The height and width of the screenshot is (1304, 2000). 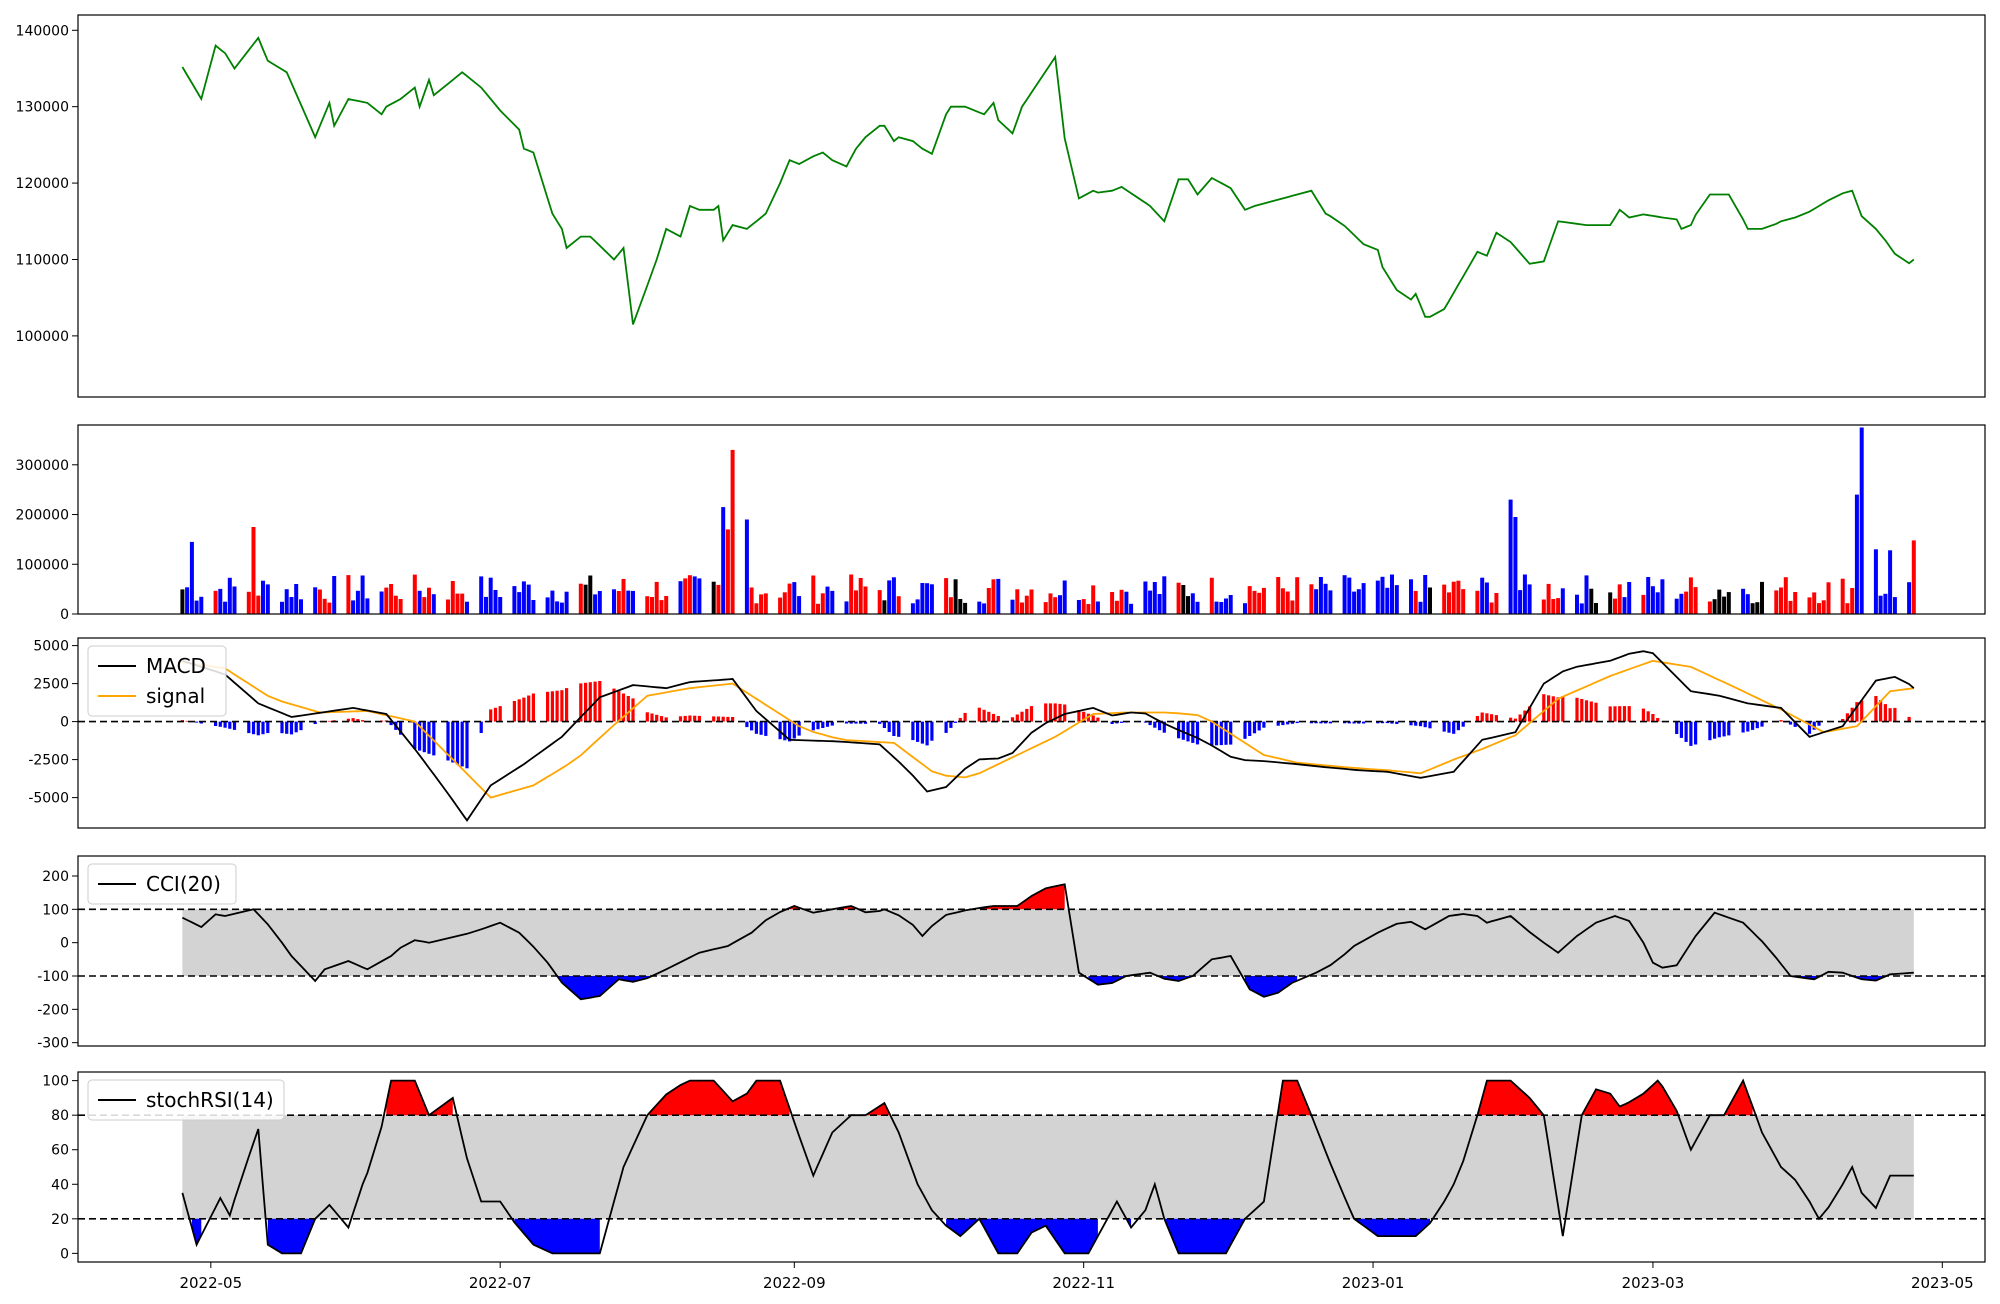 I want to click on ytick-label-4: 100, so click(x=55, y=1082).